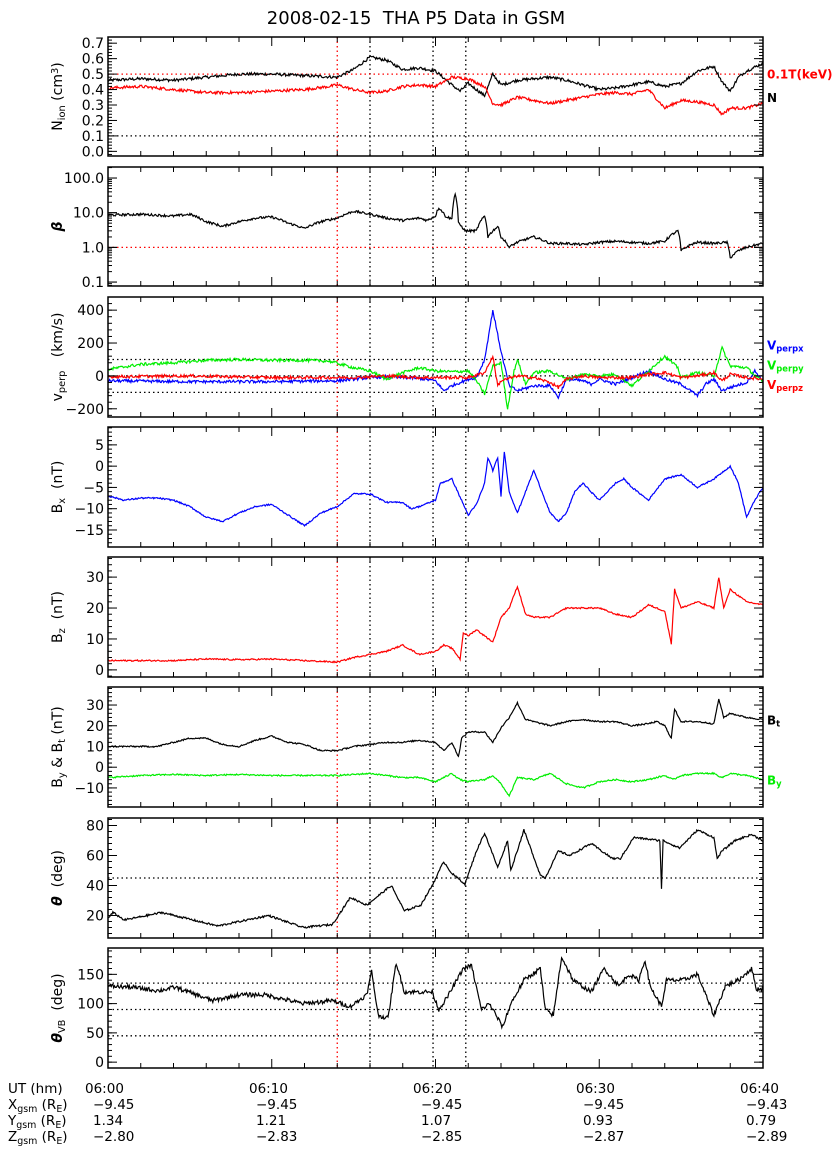 The image size is (832, 1157). I want to click on footer-value: 1.34, so click(108, 1121).